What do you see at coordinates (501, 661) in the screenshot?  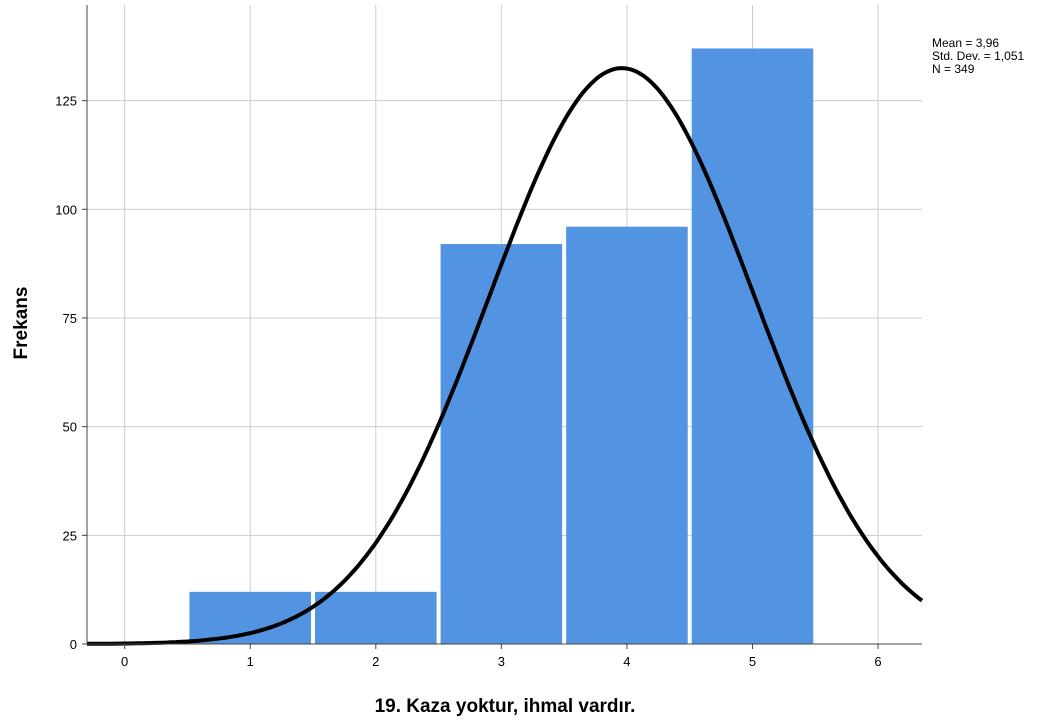 I see `x-tick-label-3: 3` at bounding box center [501, 661].